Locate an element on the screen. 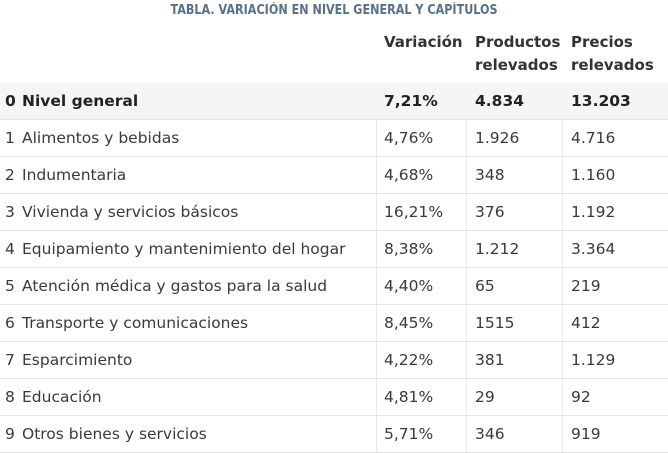 This screenshot has height=453, width=668. column-header-variacion: Variación is located at coordinates (423, 42).